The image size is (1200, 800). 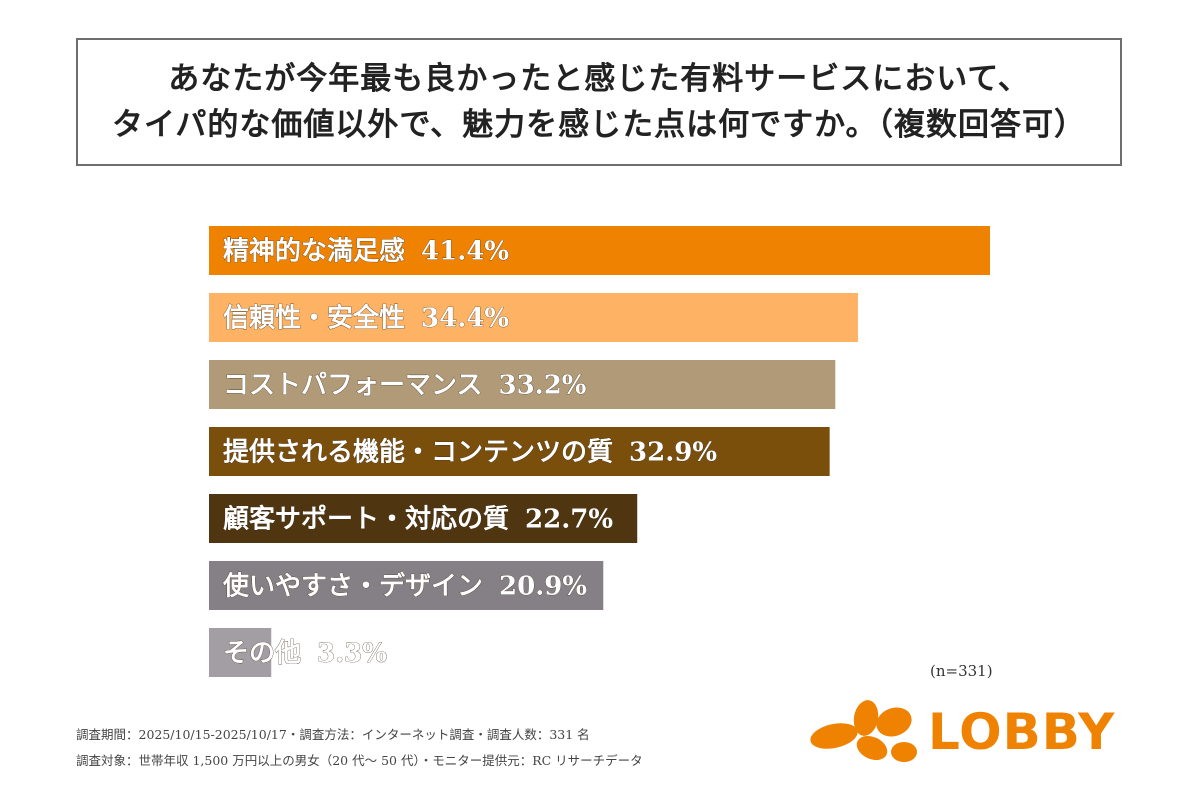 I want to click on logo-text: LOBBY, so click(x=1022, y=732).